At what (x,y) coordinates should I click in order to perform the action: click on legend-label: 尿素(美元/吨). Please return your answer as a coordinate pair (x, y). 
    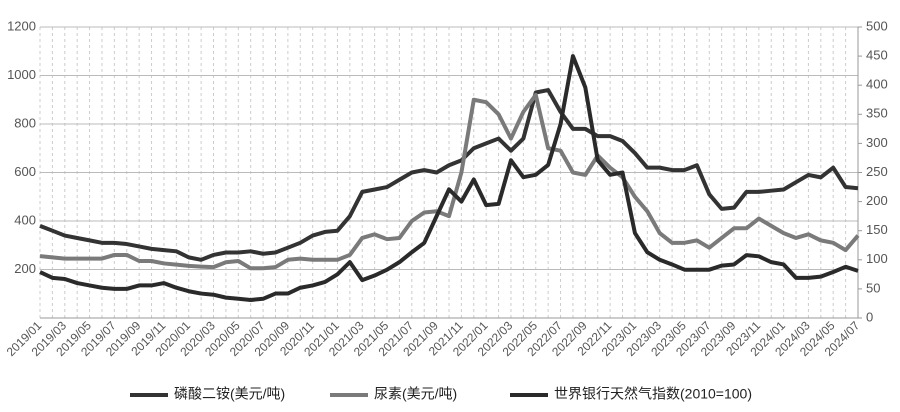
    Looking at the image, I should click on (415, 394).